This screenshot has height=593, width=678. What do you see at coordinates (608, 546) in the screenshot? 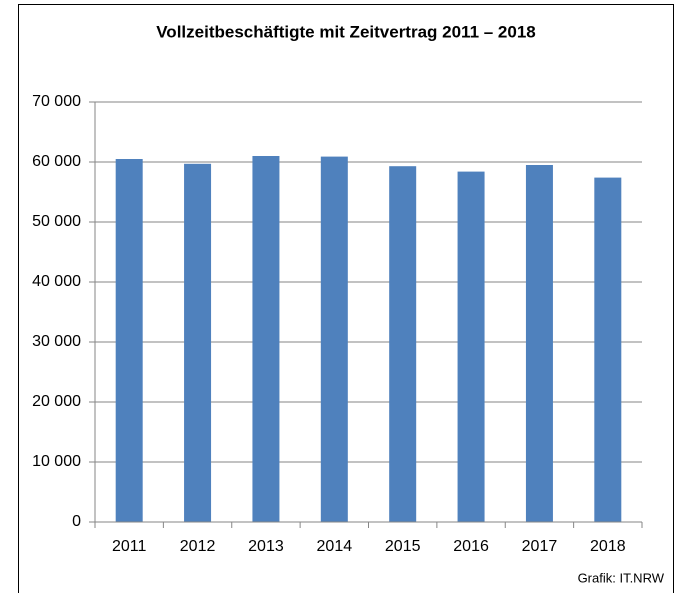
I see `x-tick-label: 2018` at bounding box center [608, 546].